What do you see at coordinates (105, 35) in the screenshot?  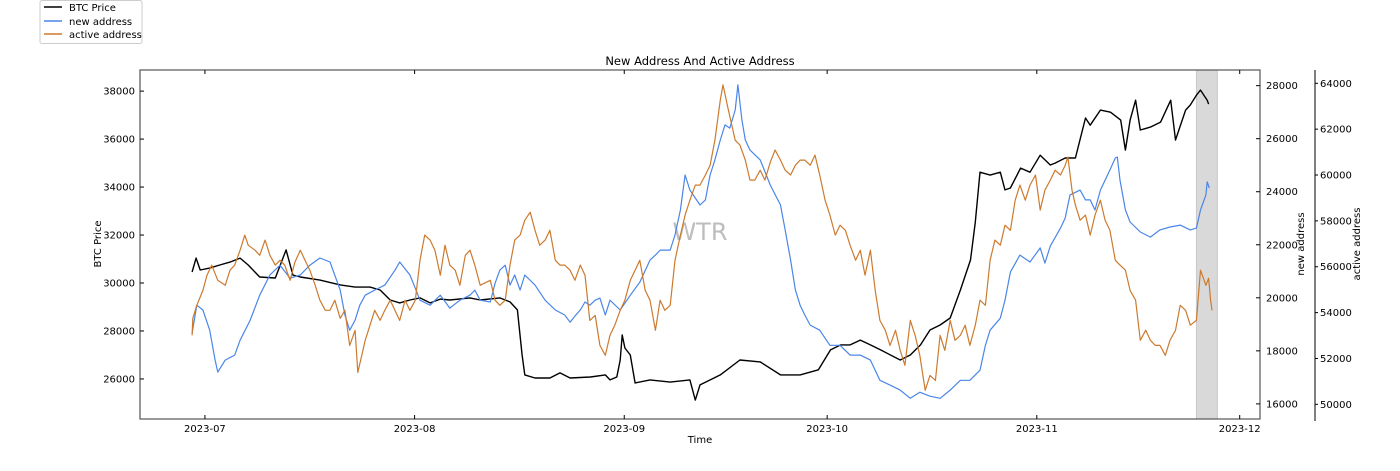 I see `legend-label-active-address: active address` at bounding box center [105, 35].